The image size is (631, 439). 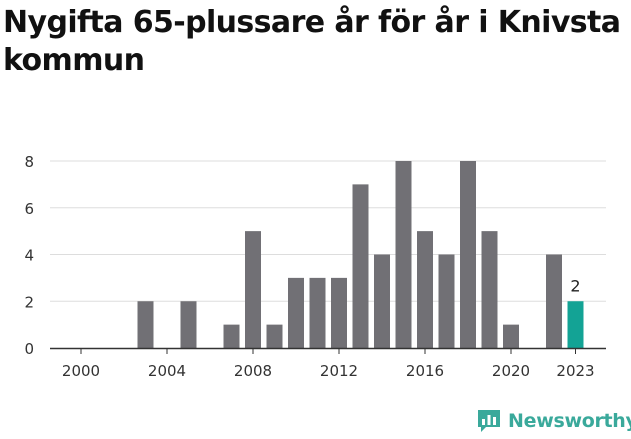 I want to click on bar-2022, so click(x=554, y=301).